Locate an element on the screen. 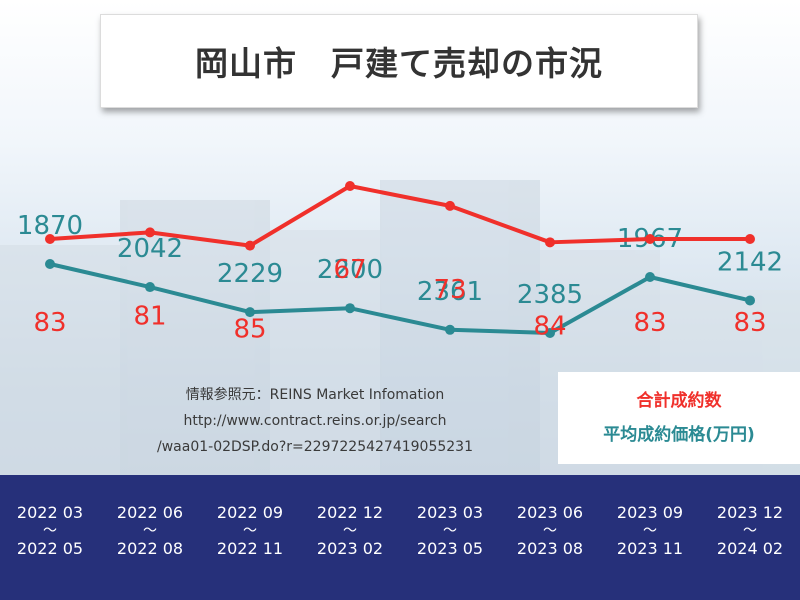 Image resolution: width=800 pixels, height=600 pixels. period-end: 2023 08 is located at coordinates (550, 548).